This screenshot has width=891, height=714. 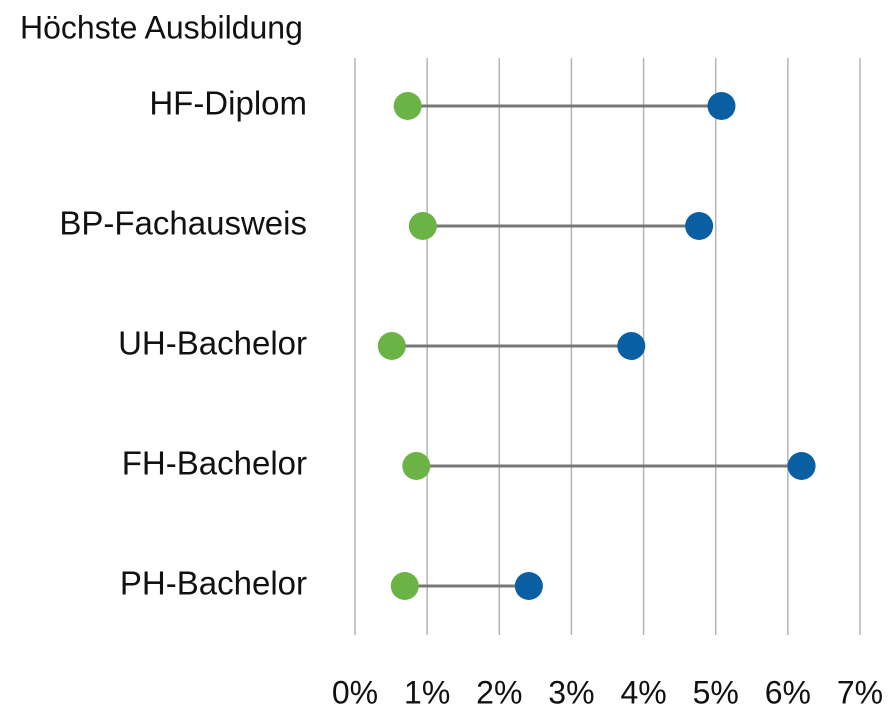 I want to click on y-tick-label: FH-Bachelor, so click(x=214, y=463).